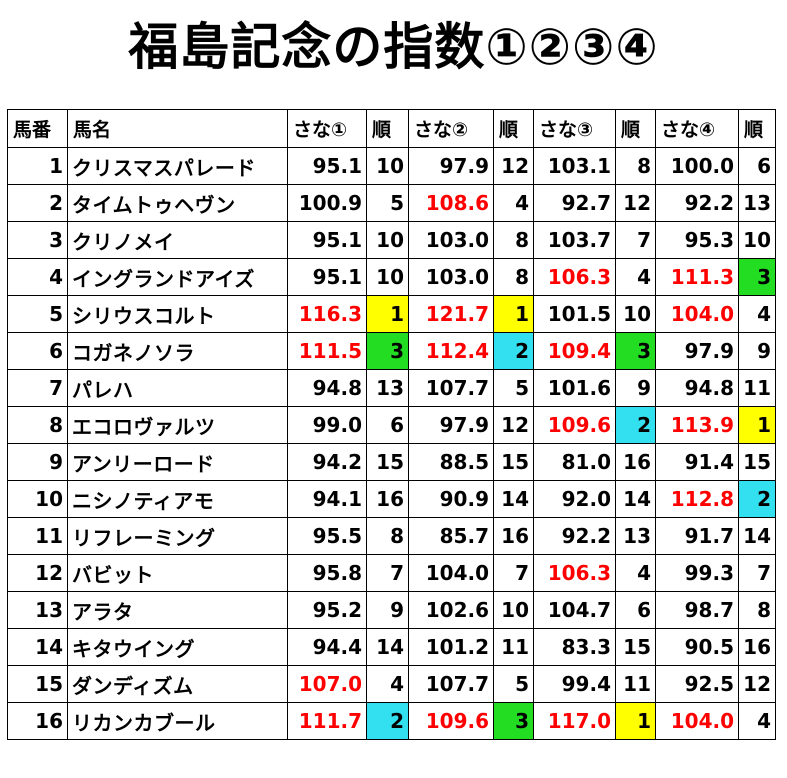  What do you see at coordinates (635, 721) in the screenshot?
I see `rank-3-cell: 1` at bounding box center [635, 721].